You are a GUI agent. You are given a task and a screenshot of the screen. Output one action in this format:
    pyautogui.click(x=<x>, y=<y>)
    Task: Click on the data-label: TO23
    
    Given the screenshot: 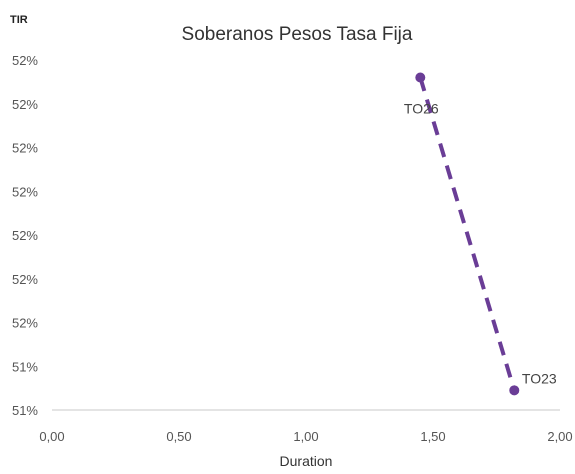 What is the action you would take?
    pyautogui.click(x=539, y=378)
    